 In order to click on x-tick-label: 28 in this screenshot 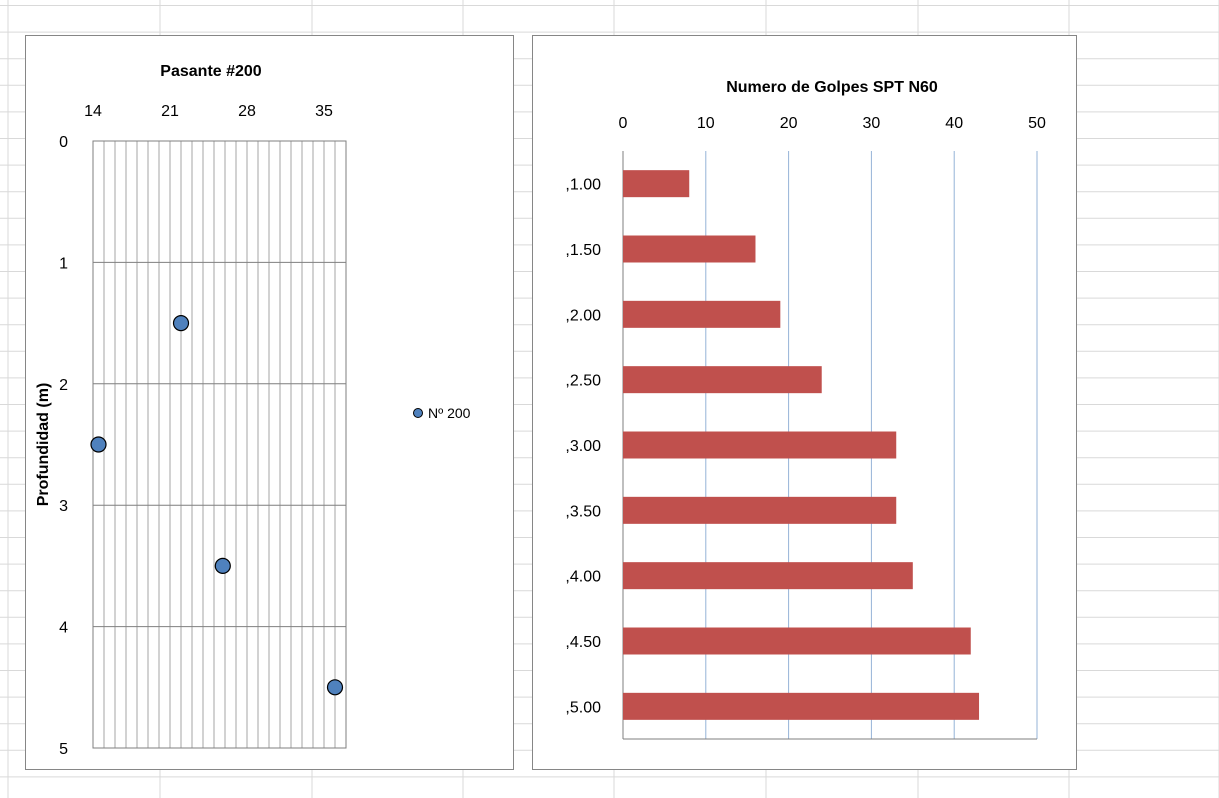, I will do `click(247, 111)`.